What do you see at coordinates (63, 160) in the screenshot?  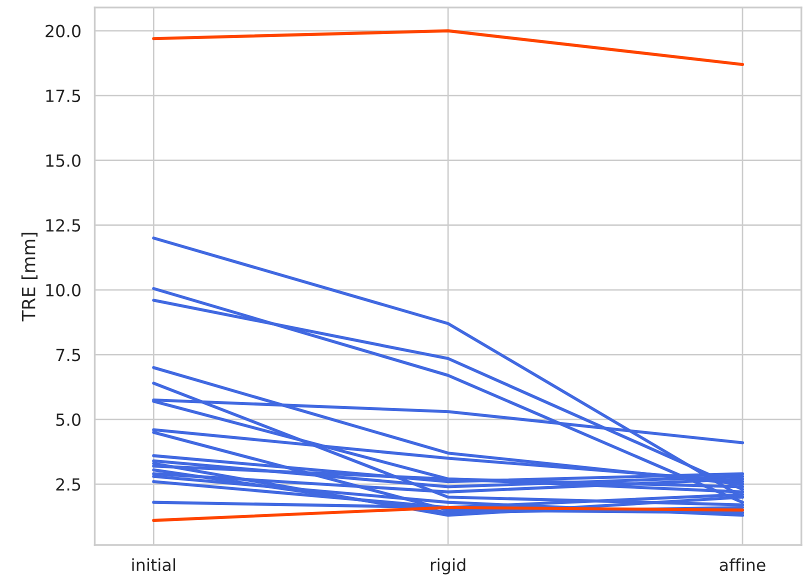 I see `y-tick-label: 15.0` at bounding box center [63, 160].